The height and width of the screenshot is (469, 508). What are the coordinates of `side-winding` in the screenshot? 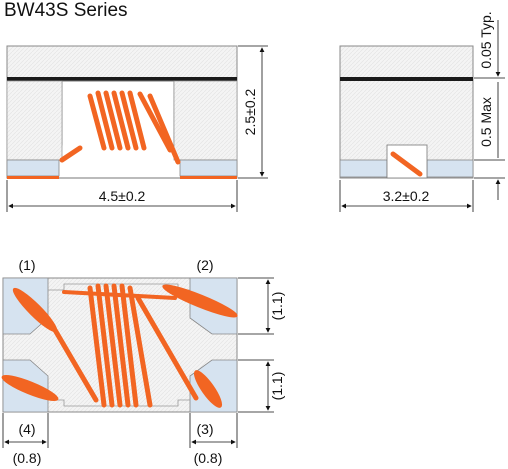 It's located at (406, 164).